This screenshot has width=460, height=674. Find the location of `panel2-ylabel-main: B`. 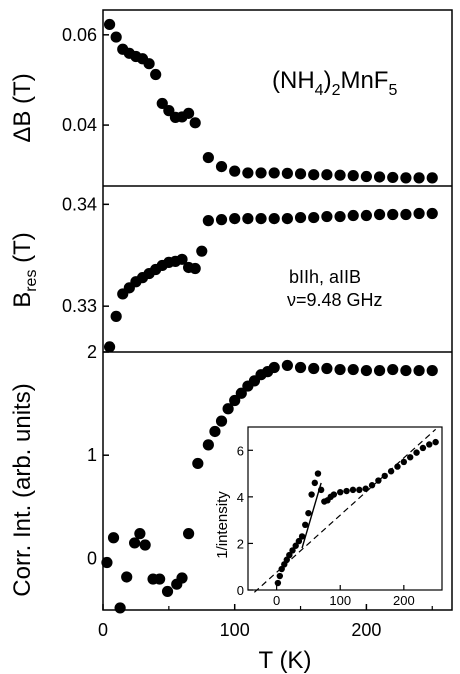

panel2-ylabel-main: B is located at coordinates (22, 300).